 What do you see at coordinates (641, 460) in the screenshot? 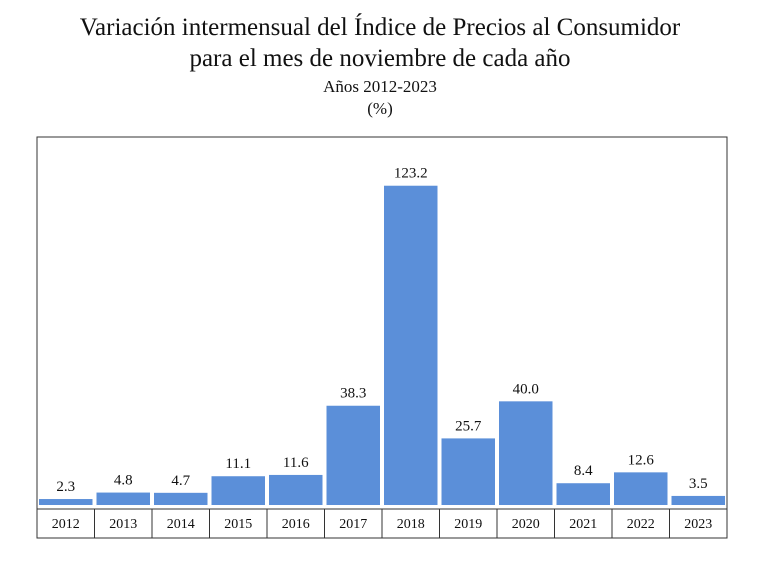
I see `value-label-2022: 12.6` at bounding box center [641, 460].